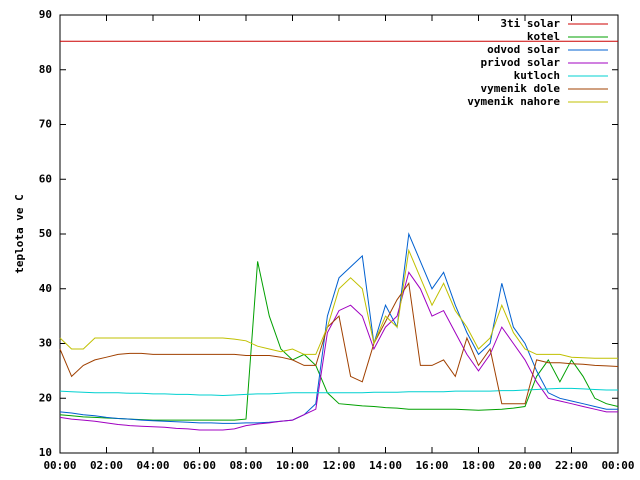 This screenshot has width=640, height=480. I want to click on legend-label: 3ti solar, so click(530, 23).